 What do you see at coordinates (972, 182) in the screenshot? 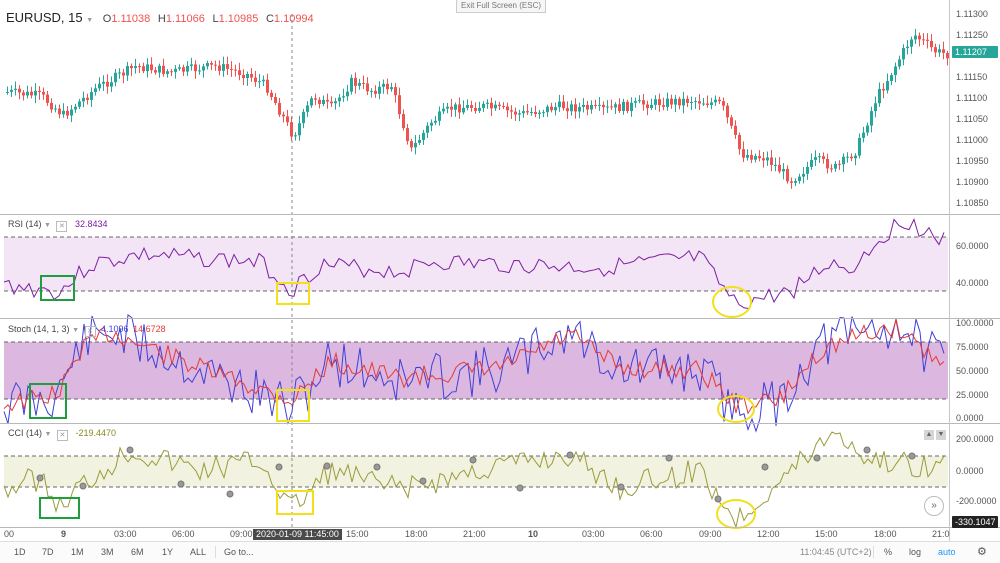
I see `price-tick: 1.10900` at bounding box center [972, 182].